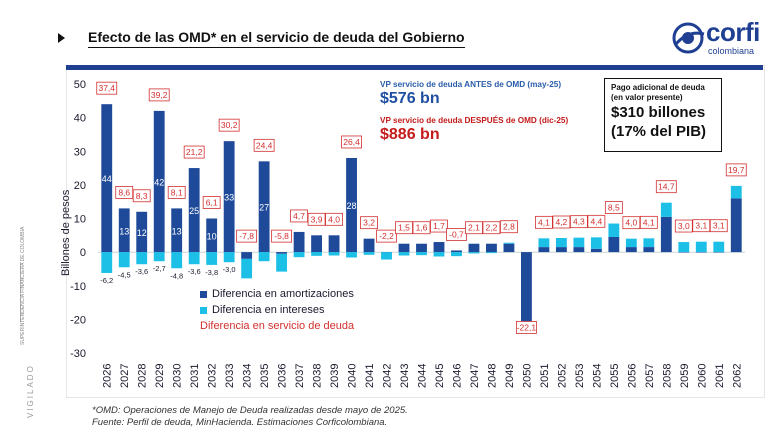 The height and width of the screenshot is (439, 780). What do you see at coordinates (369, 245) in the screenshot?
I see `bar-amort-2041` at bounding box center [369, 245].